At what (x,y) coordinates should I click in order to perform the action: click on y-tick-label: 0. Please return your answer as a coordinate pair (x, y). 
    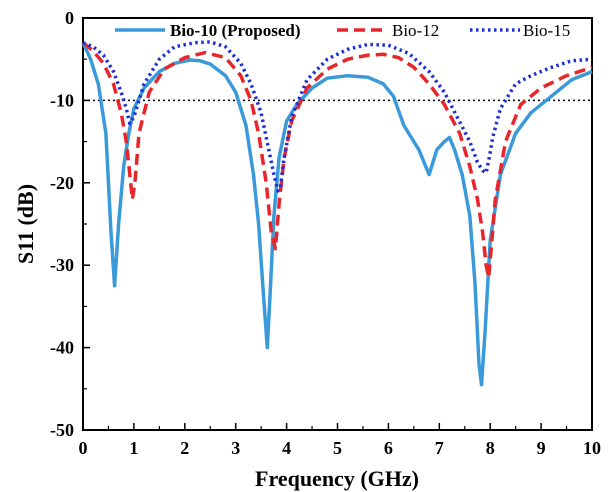
    Looking at the image, I should click on (69, 18).